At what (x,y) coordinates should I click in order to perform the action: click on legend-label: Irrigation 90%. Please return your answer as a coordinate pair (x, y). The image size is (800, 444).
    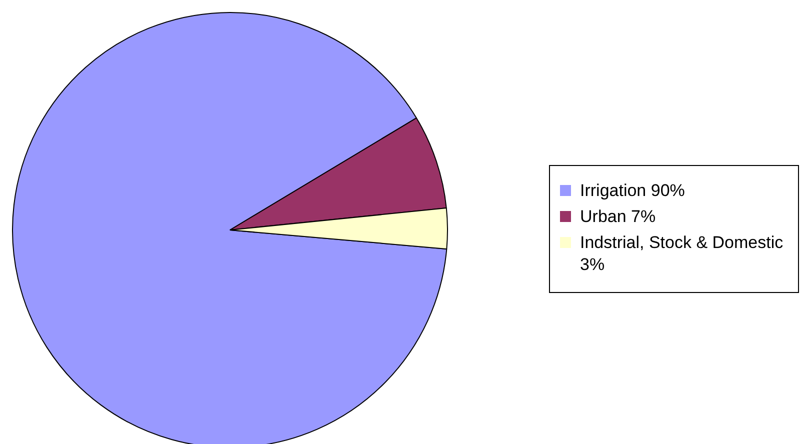
    Looking at the image, I should click on (632, 191).